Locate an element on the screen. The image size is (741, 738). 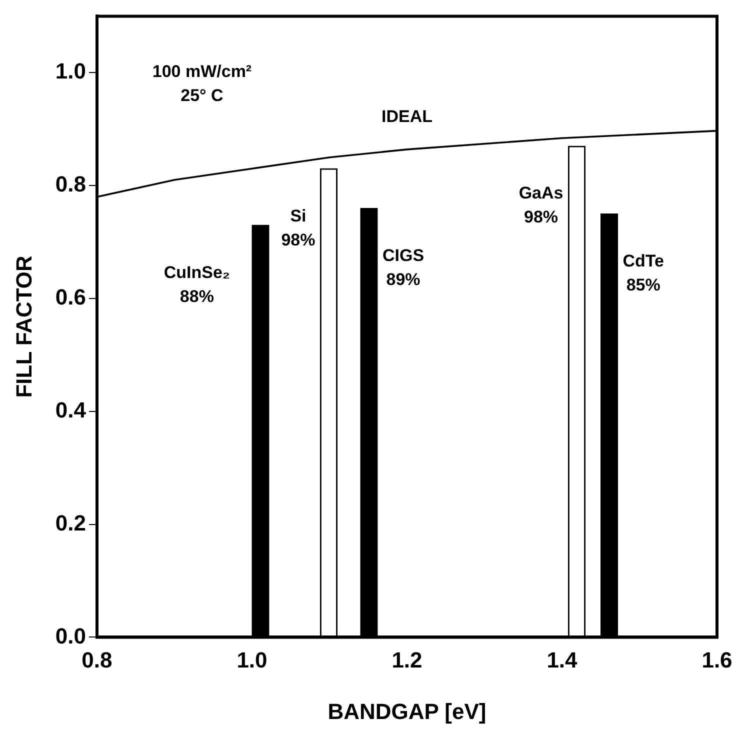
annotation: CIGS 89% is located at coordinates (403, 267).